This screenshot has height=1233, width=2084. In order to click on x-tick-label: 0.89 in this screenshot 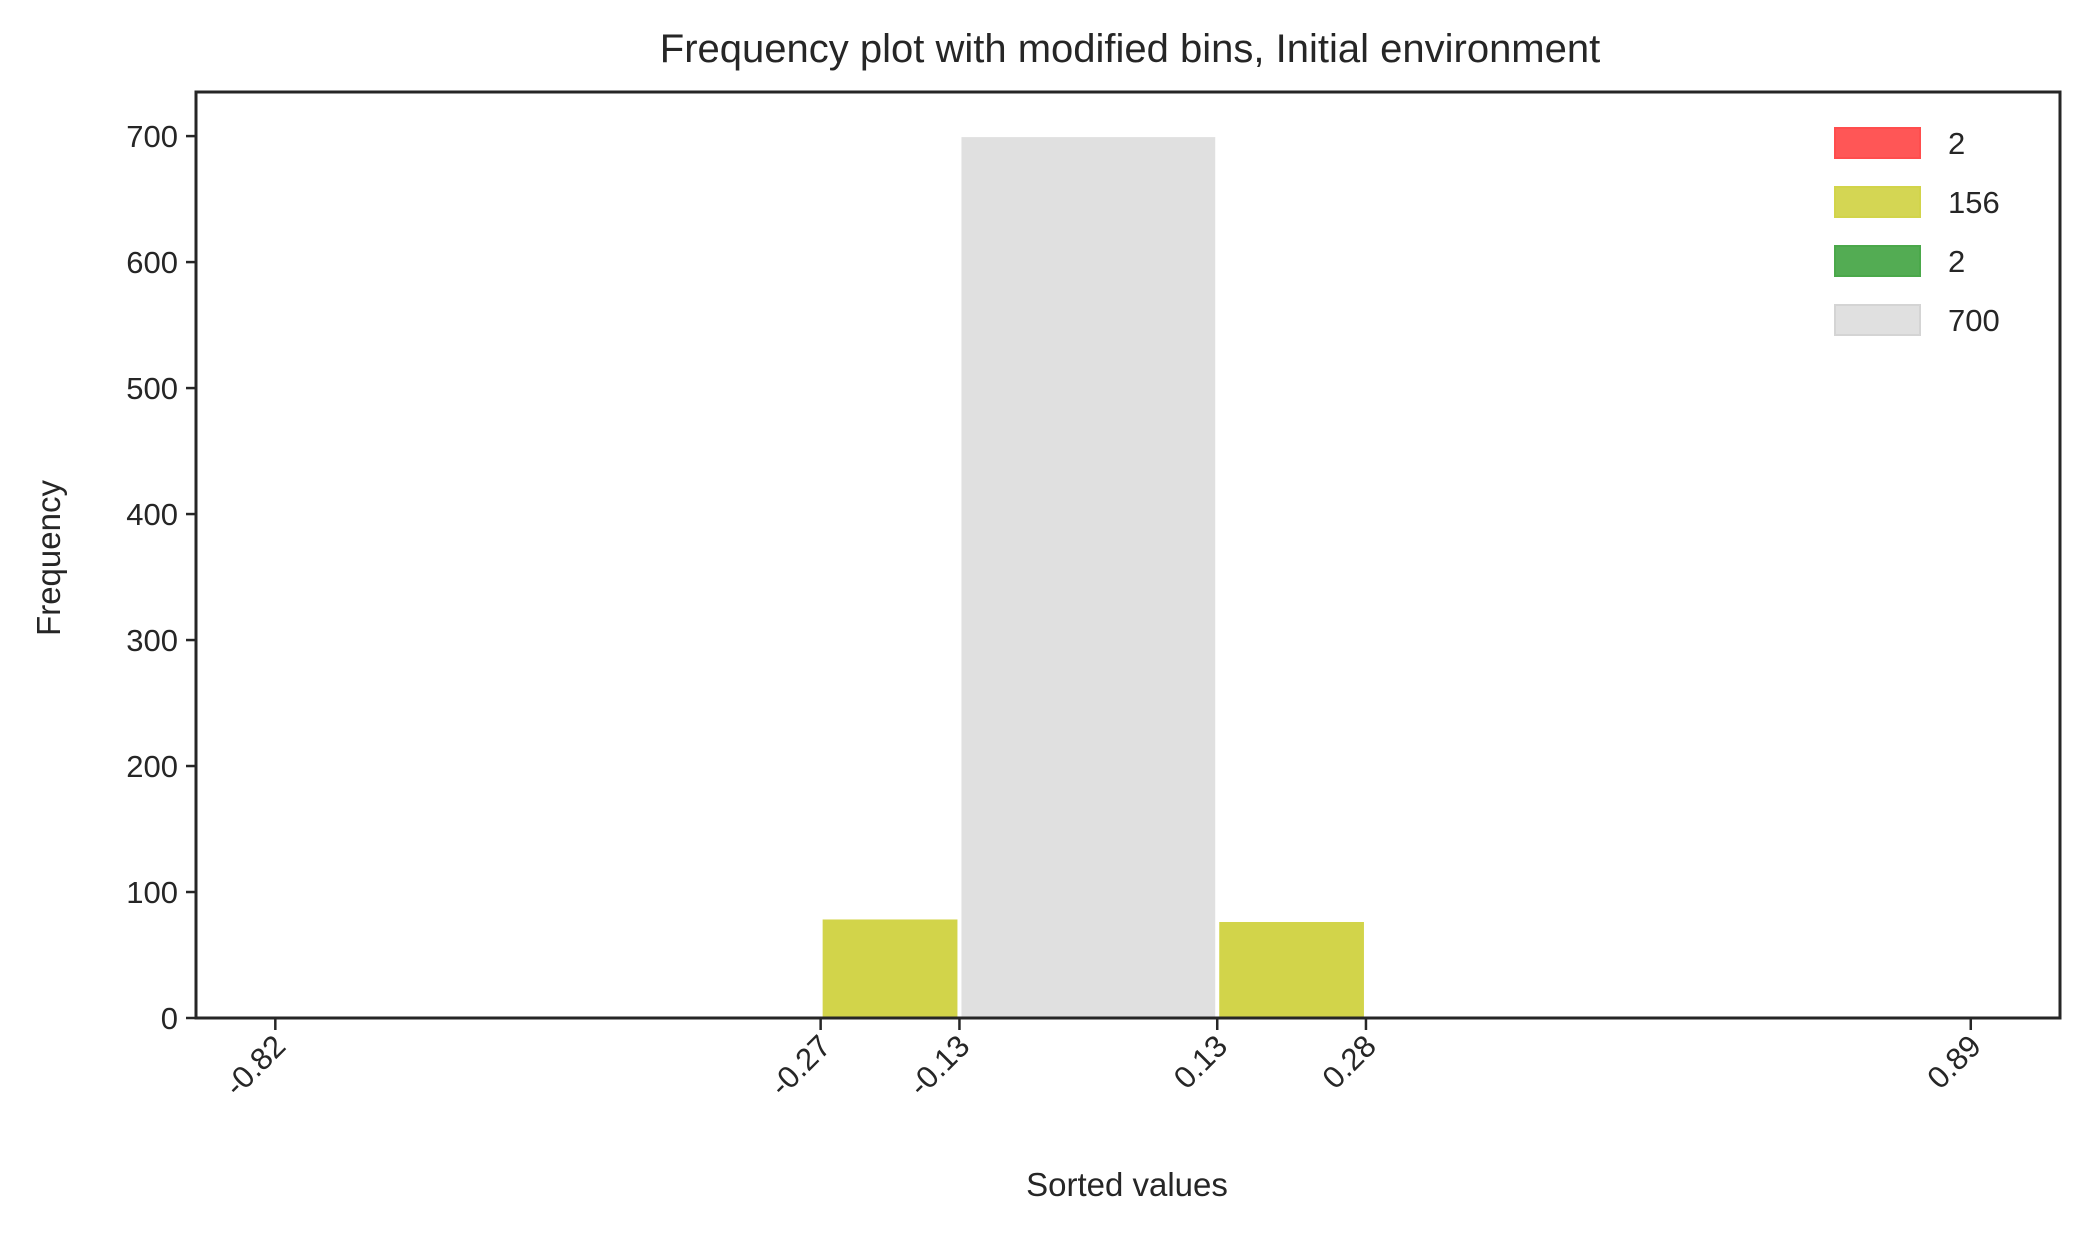, I will do `click(1953, 1061)`.